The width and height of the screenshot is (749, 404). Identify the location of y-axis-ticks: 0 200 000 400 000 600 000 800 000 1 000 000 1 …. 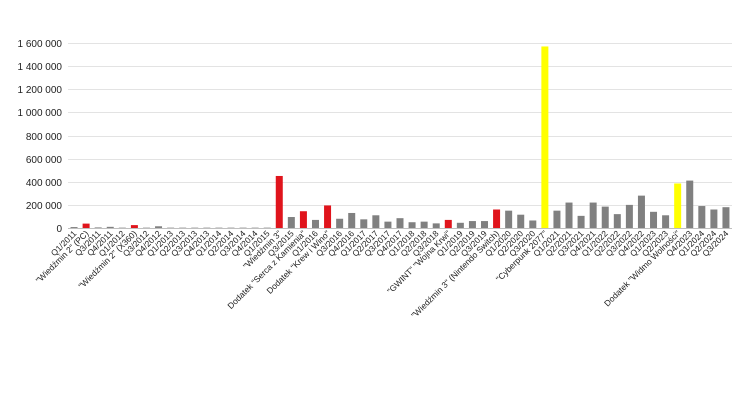
(40, 137).